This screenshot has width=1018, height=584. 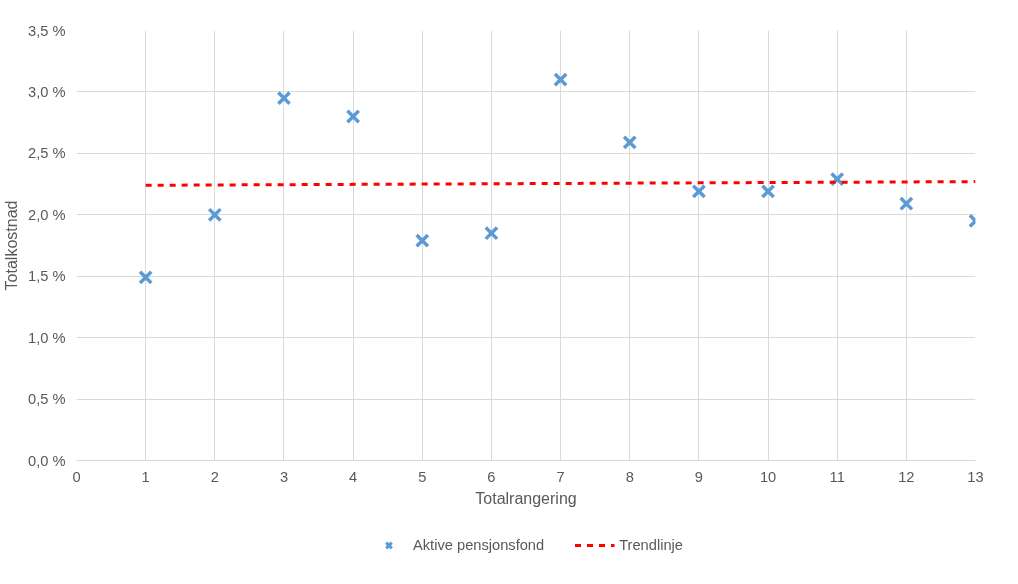 I want to click on y-tick-label: 0,5 %, so click(x=47, y=399).